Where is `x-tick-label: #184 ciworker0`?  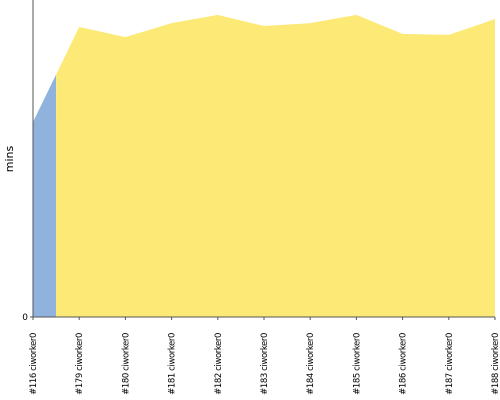 x-tick-label: #184 ciworker0 is located at coordinates (311, 364).